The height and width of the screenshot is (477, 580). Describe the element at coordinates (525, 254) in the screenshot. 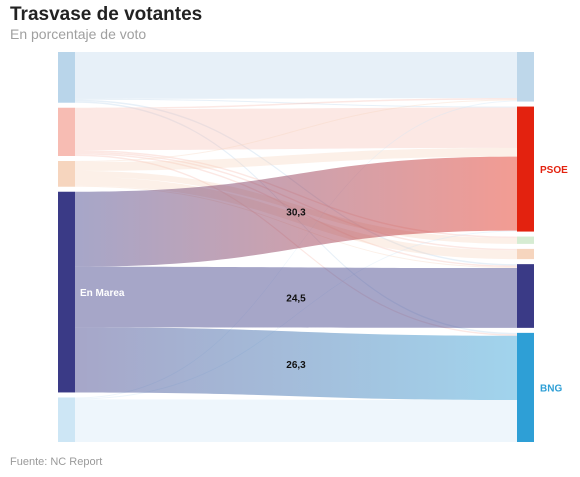

I see `target-node-t4` at that location.